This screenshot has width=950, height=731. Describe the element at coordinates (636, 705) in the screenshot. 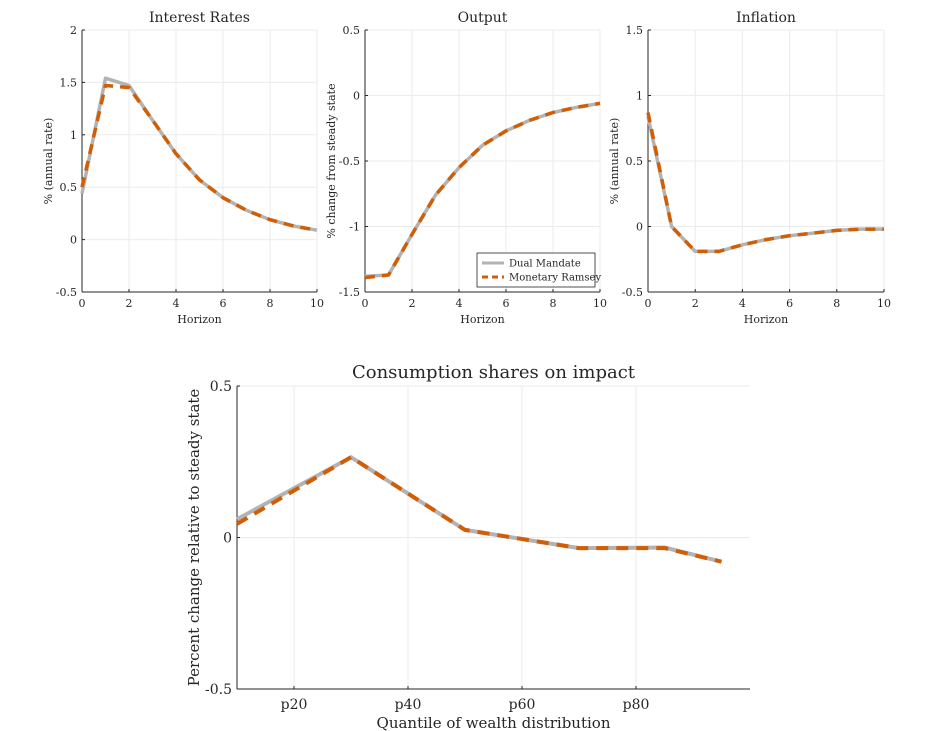

I see `x-tick-label: p80` at that location.